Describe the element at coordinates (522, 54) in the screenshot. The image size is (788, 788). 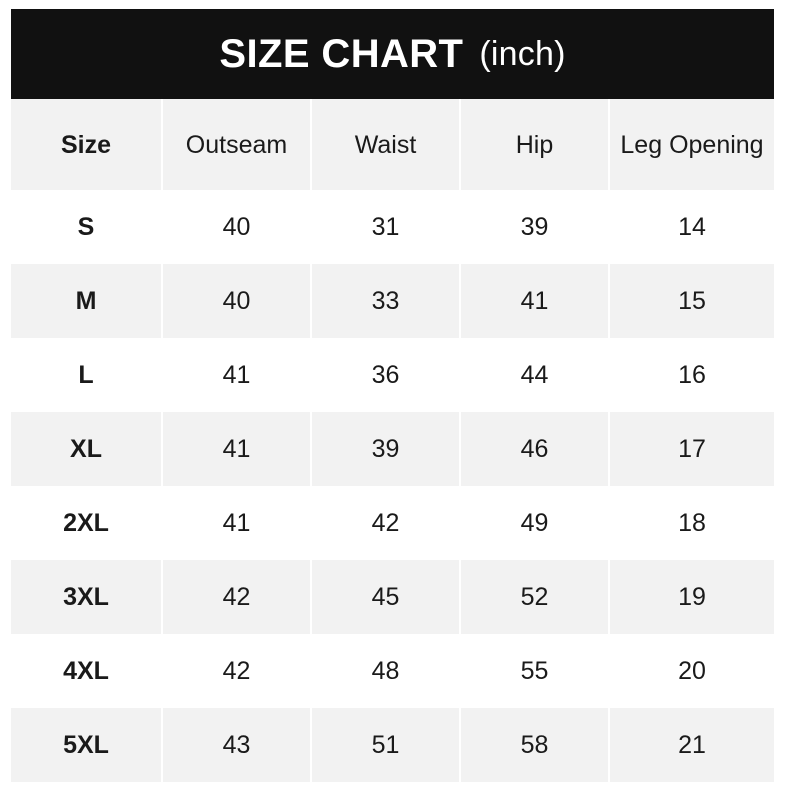
I see `title-unit-label: (inch)` at that location.